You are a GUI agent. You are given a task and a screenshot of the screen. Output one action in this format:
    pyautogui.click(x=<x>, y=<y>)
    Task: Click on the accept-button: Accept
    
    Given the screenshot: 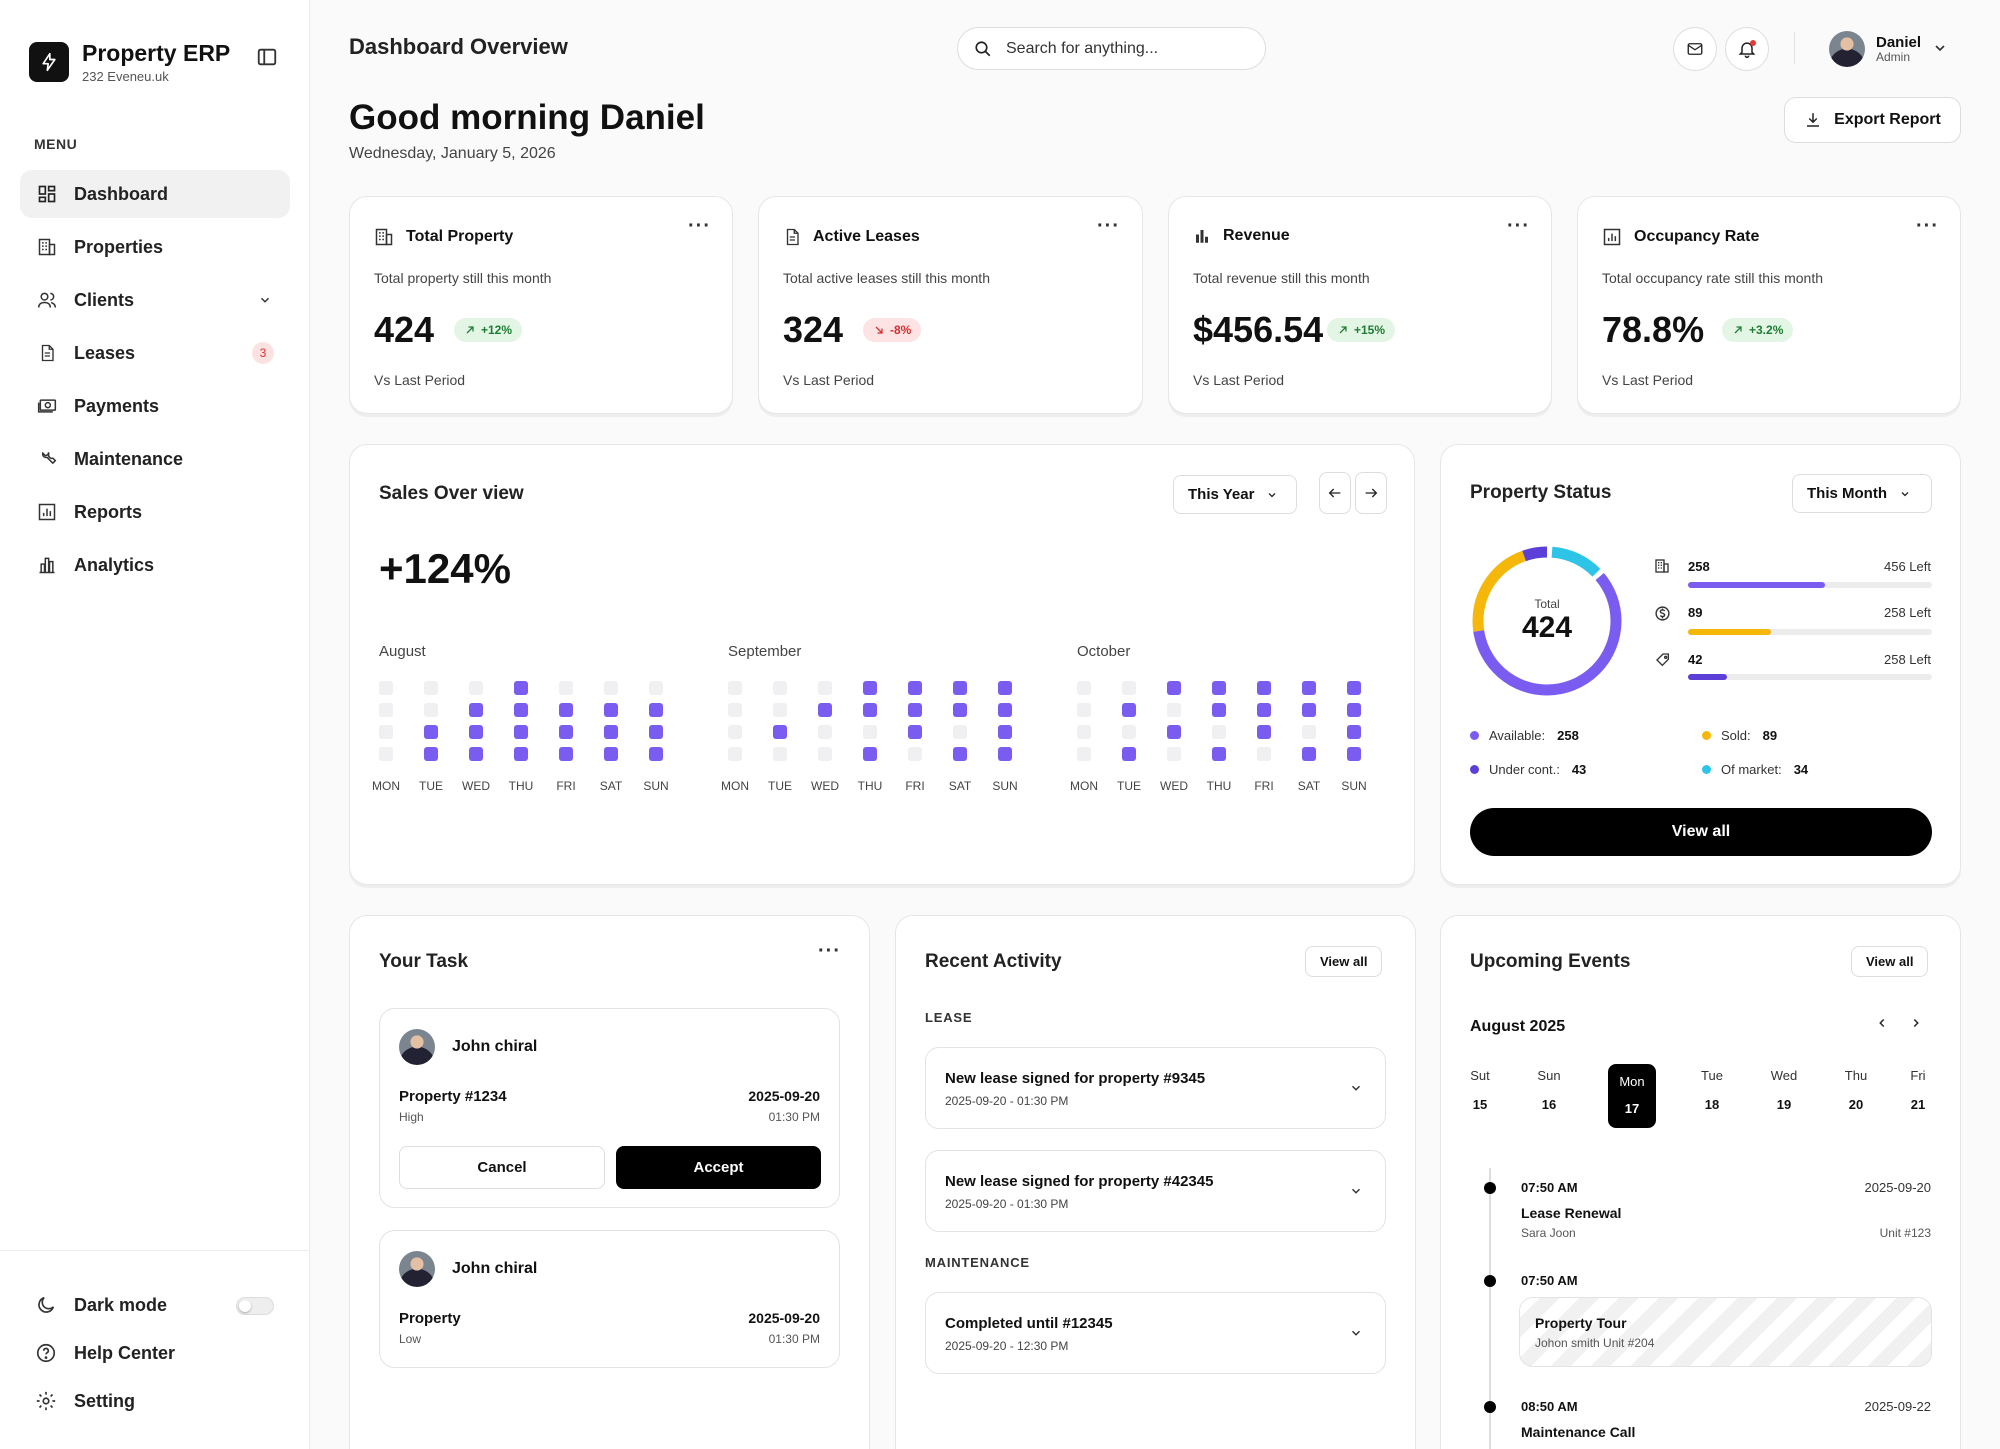 What is the action you would take?
    pyautogui.click(x=718, y=1167)
    